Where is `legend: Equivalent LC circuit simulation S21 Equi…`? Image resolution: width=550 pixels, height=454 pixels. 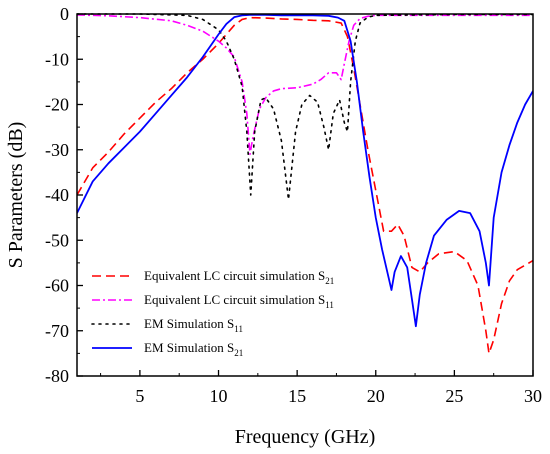 legend: Equivalent LC circuit simulation S21 Equi… is located at coordinates (212, 313).